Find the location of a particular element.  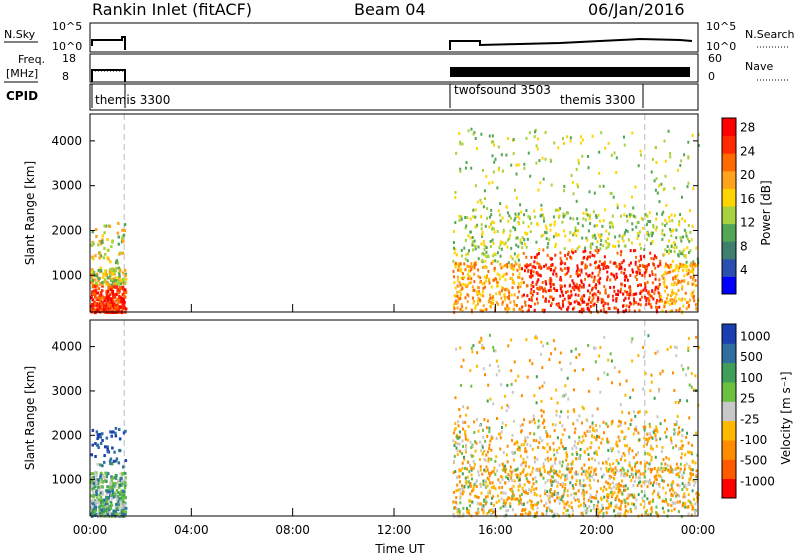

vel-cell-1975 is located at coordinates (639, 440).